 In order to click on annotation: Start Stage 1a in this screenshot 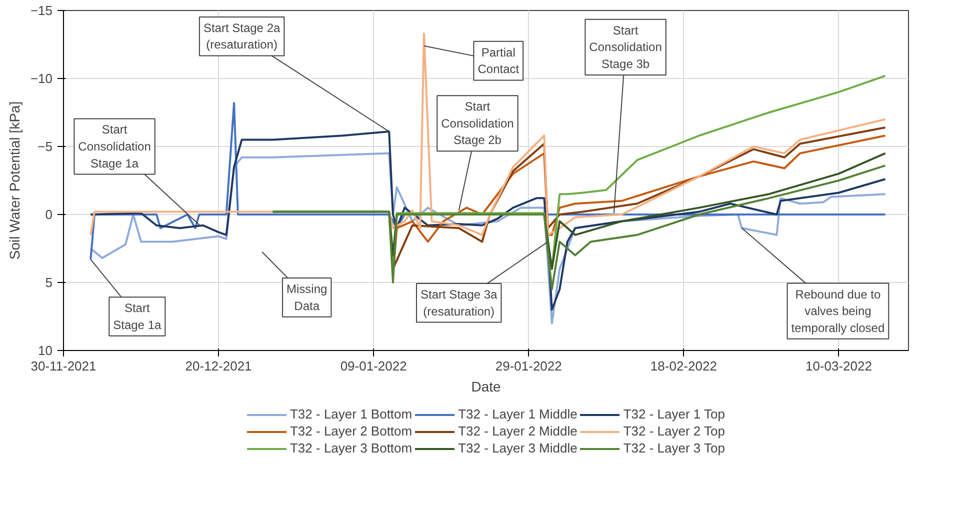, I will do `click(137, 316)`.